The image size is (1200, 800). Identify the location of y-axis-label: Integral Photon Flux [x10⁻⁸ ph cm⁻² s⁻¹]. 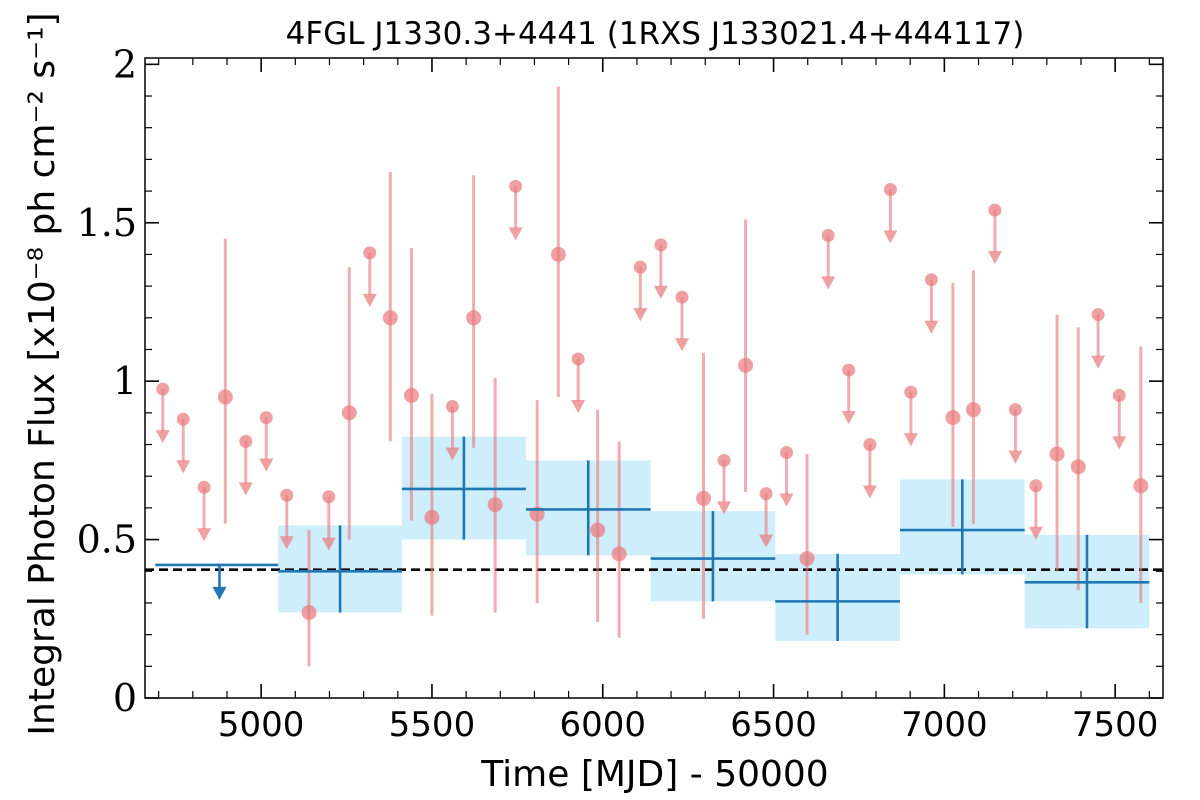
(42, 373).